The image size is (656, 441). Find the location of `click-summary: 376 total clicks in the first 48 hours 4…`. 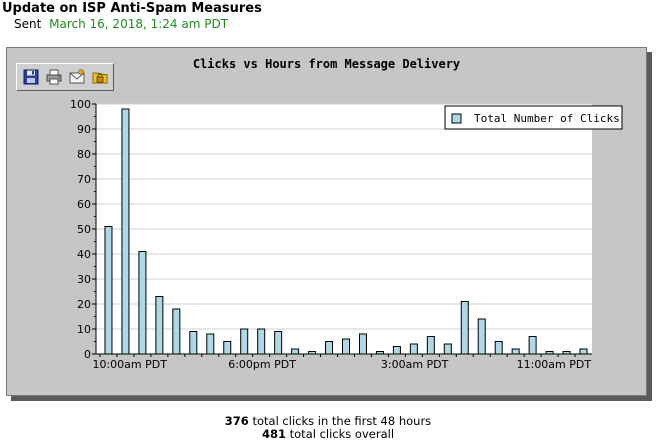

click-summary: 376 total clicks in the first 48 hours 4… is located at coordinates (328, 428).